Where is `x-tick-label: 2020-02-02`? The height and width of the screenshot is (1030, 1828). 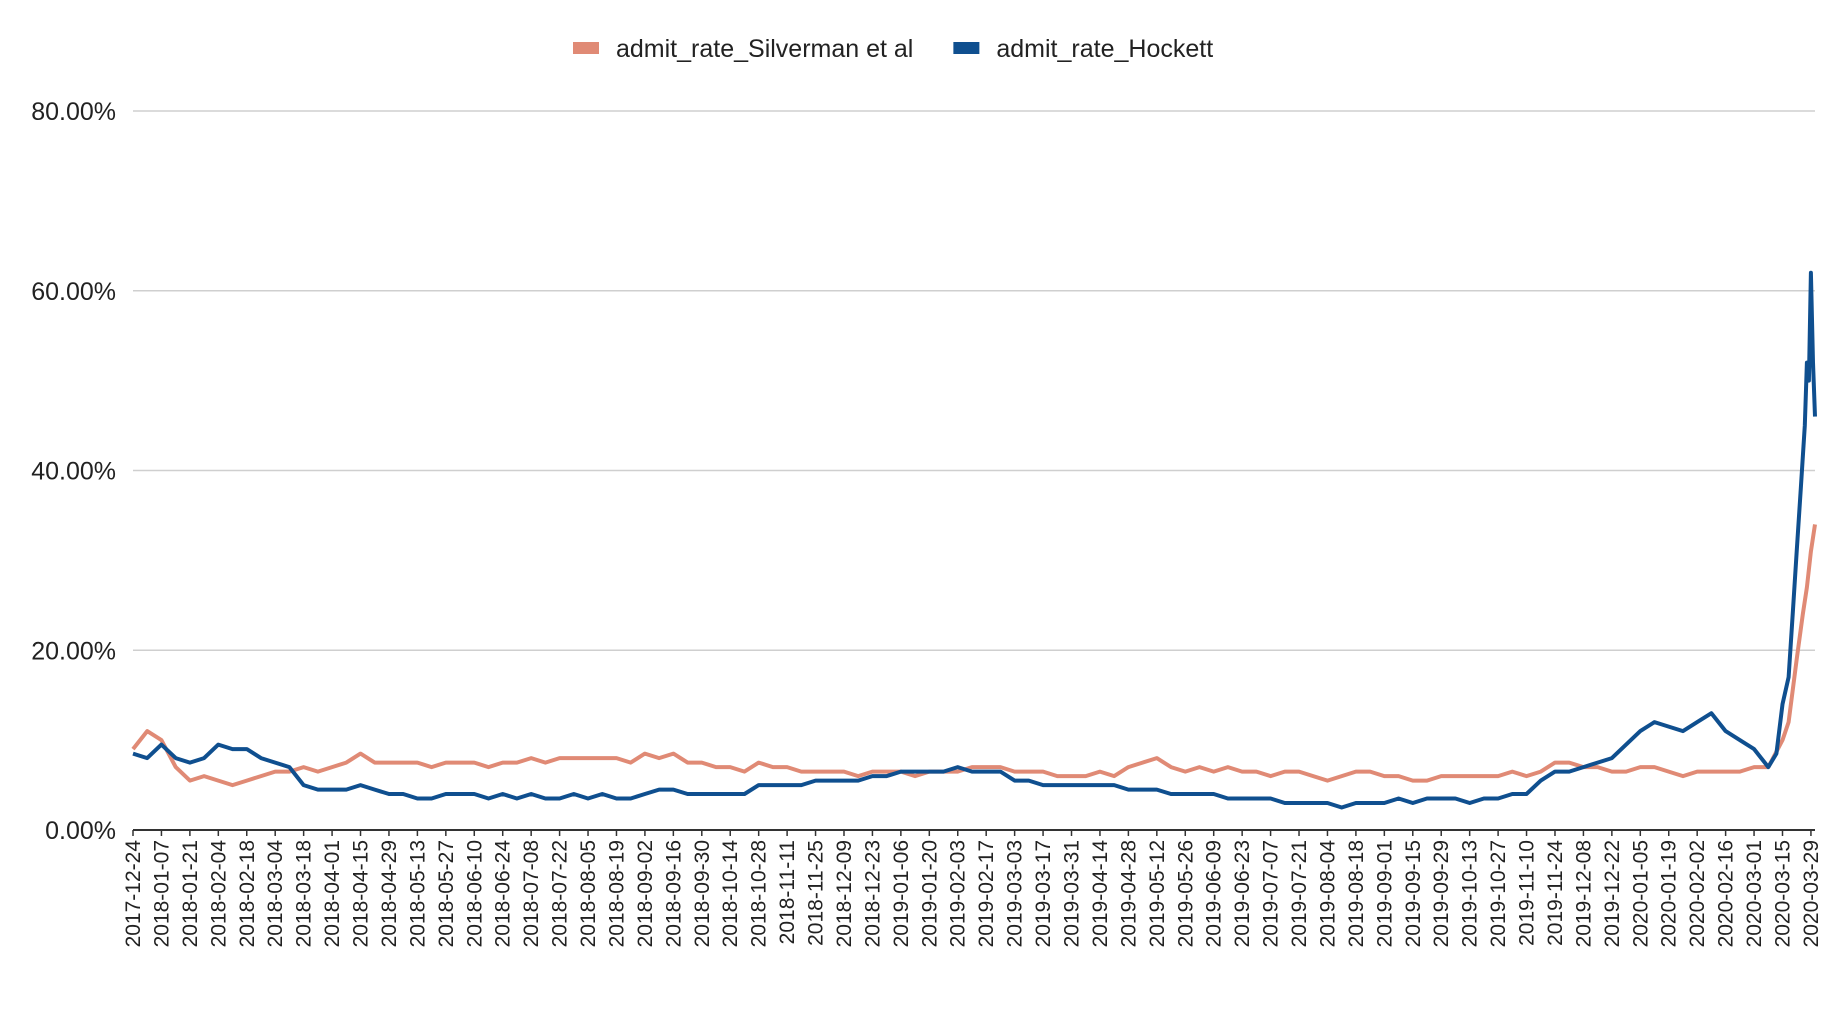 x-tick-label: 2020-02-02 is located at coordinates (1697, 893).